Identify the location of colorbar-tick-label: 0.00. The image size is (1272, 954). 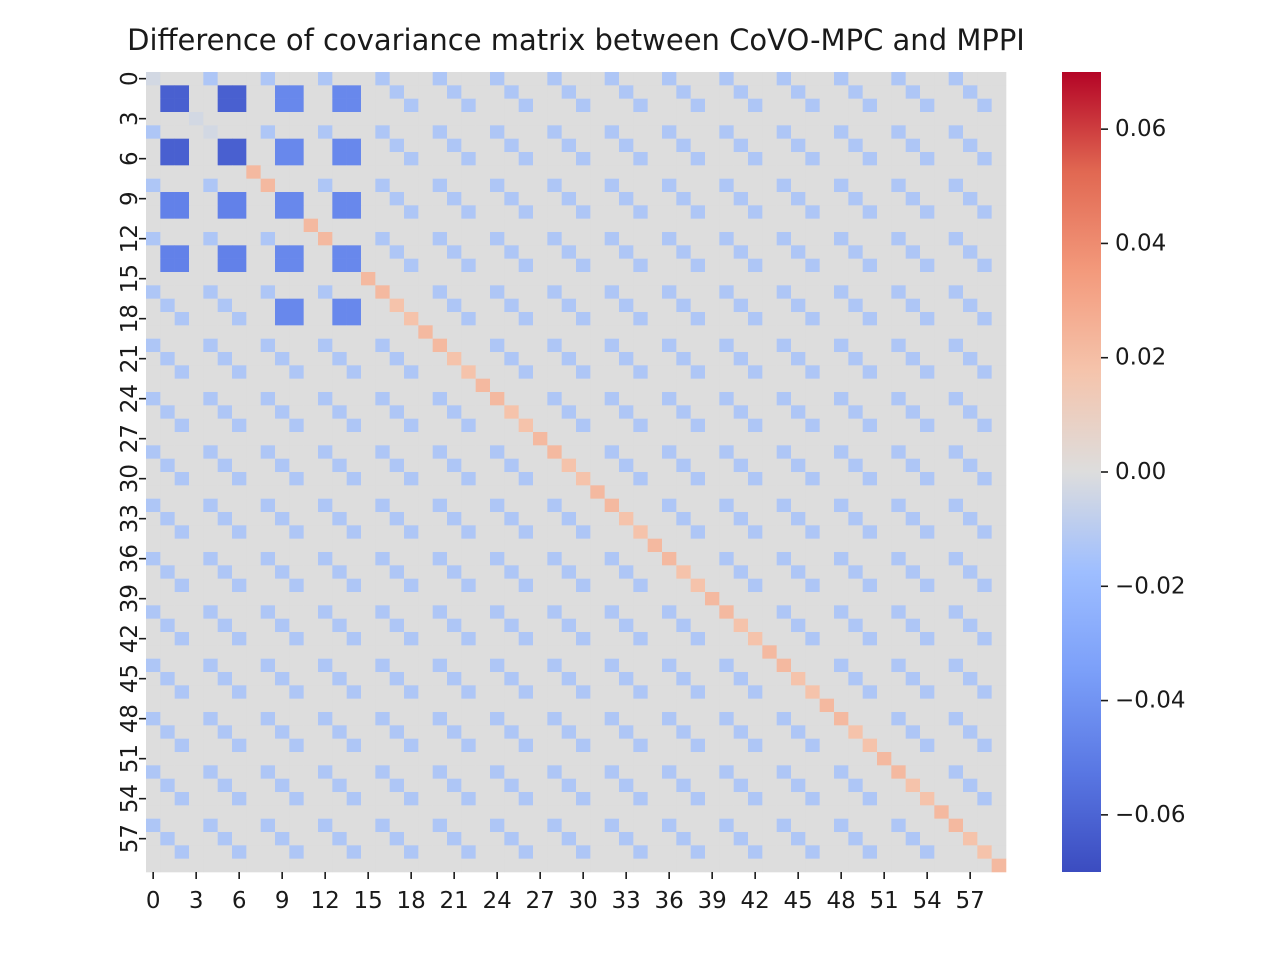
(1140, 472).